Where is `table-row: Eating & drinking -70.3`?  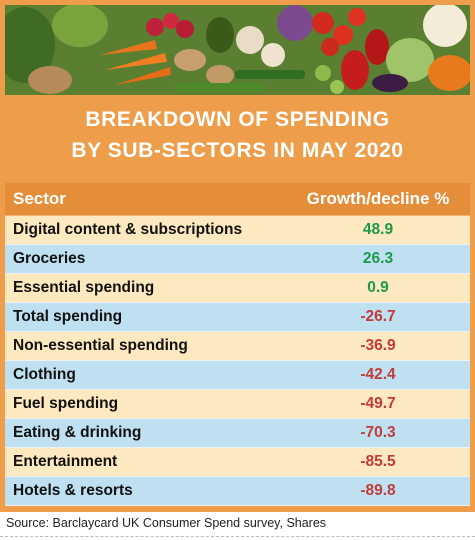
table-row: Eating & drinking -70.3 is located at coordinates (237, 433).